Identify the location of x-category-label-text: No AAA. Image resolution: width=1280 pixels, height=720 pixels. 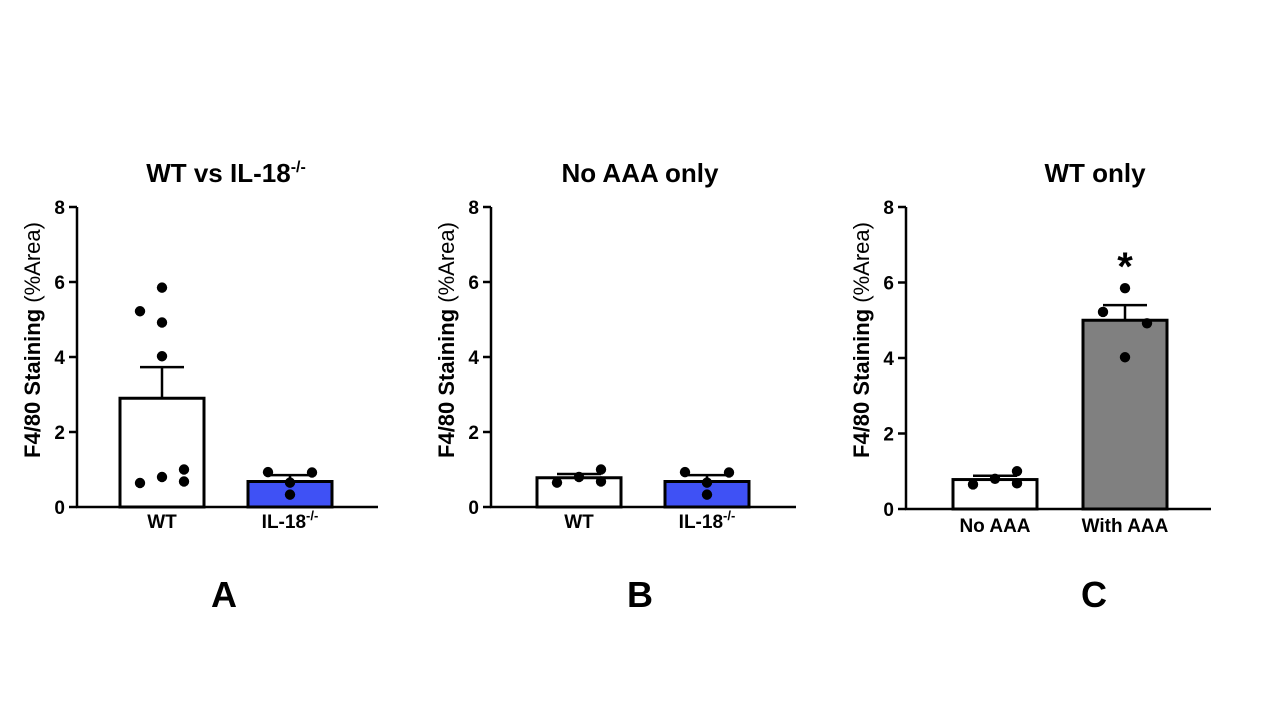
(994, 526).